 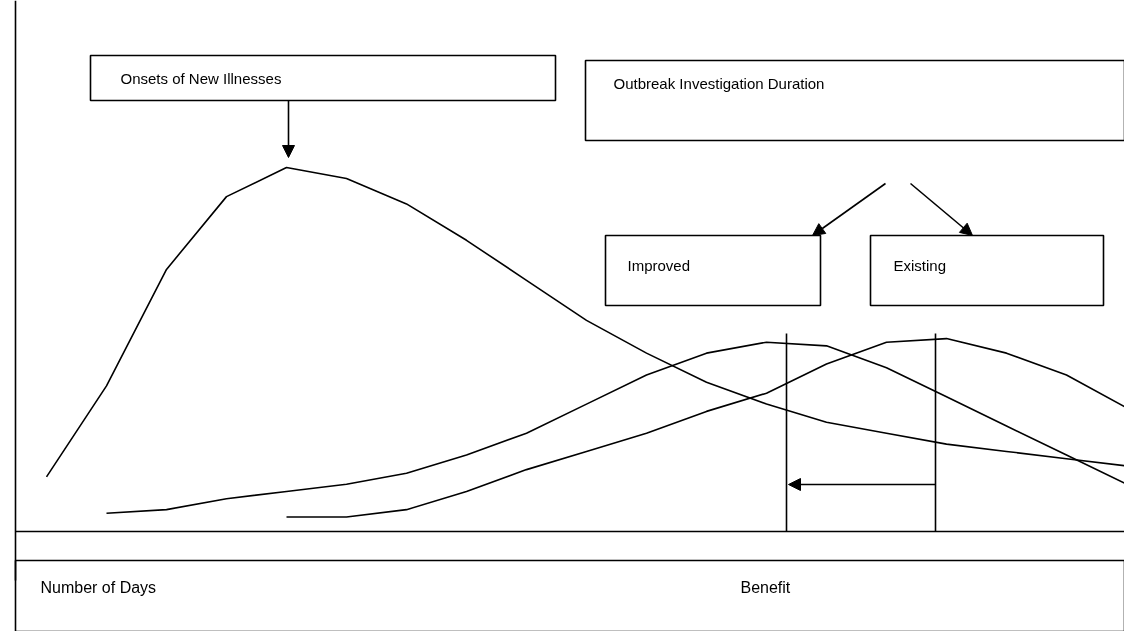 I want to click on annotation: Improved, so click(x=659, y=265).